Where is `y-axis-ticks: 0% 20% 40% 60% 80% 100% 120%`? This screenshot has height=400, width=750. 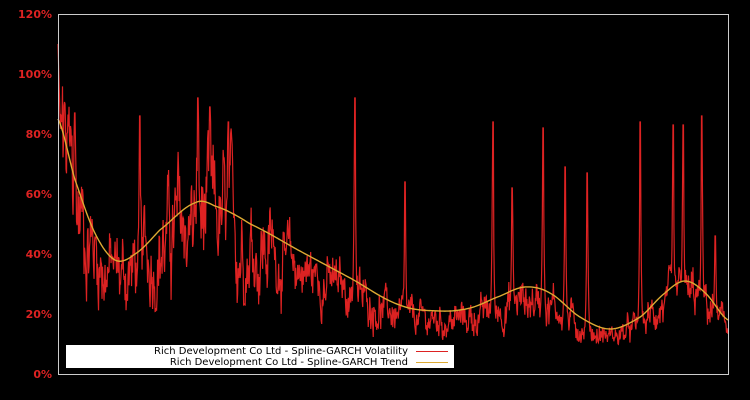
y-axis-ticks: 0% 20% 40% 60% 80% 100% 120% is located at coordinates (35, 194).